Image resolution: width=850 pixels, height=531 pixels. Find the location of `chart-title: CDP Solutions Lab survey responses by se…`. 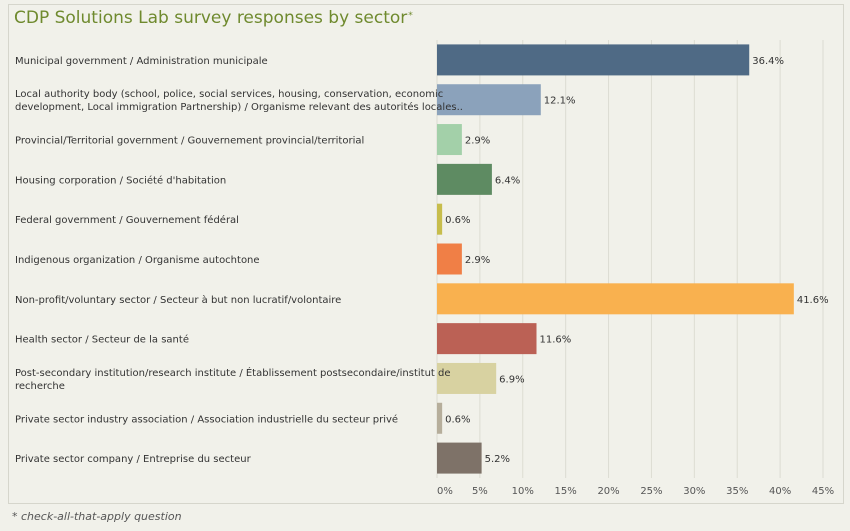

chart-title: CDP Solutions Lab survey responses by se… is located at coordinates (213, 18).